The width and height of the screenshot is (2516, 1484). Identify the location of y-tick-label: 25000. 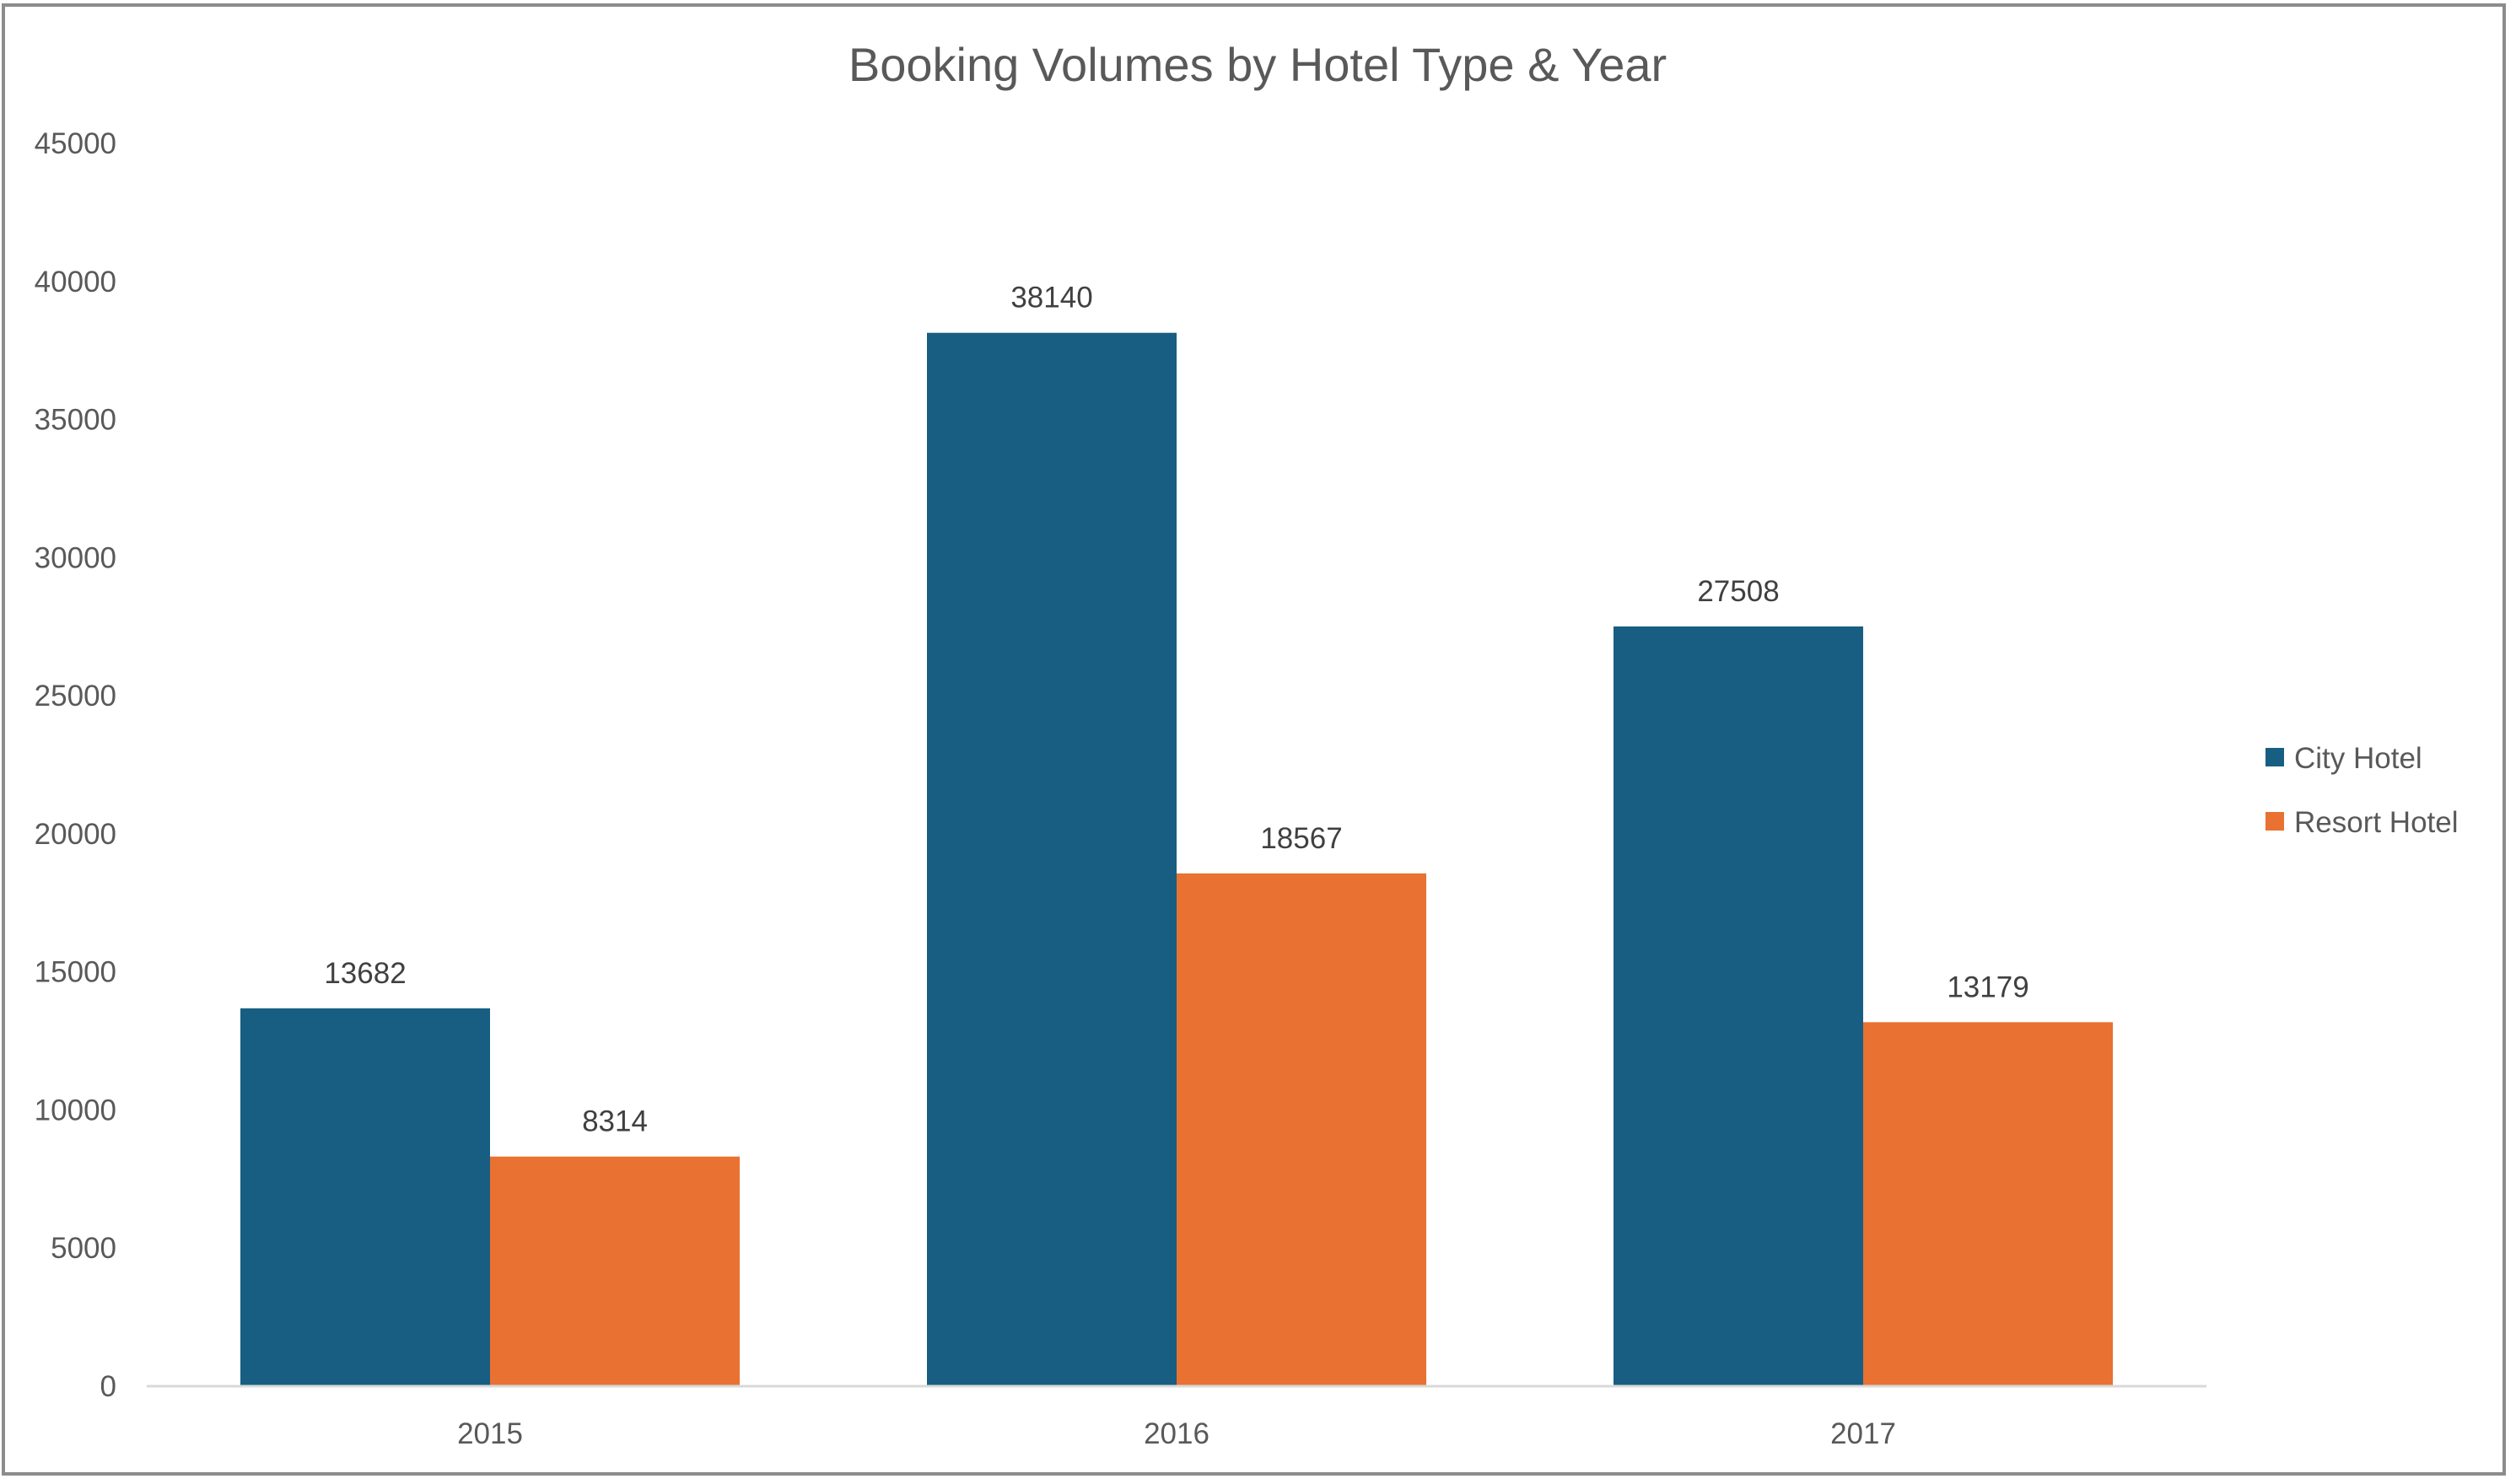
(75, 696).